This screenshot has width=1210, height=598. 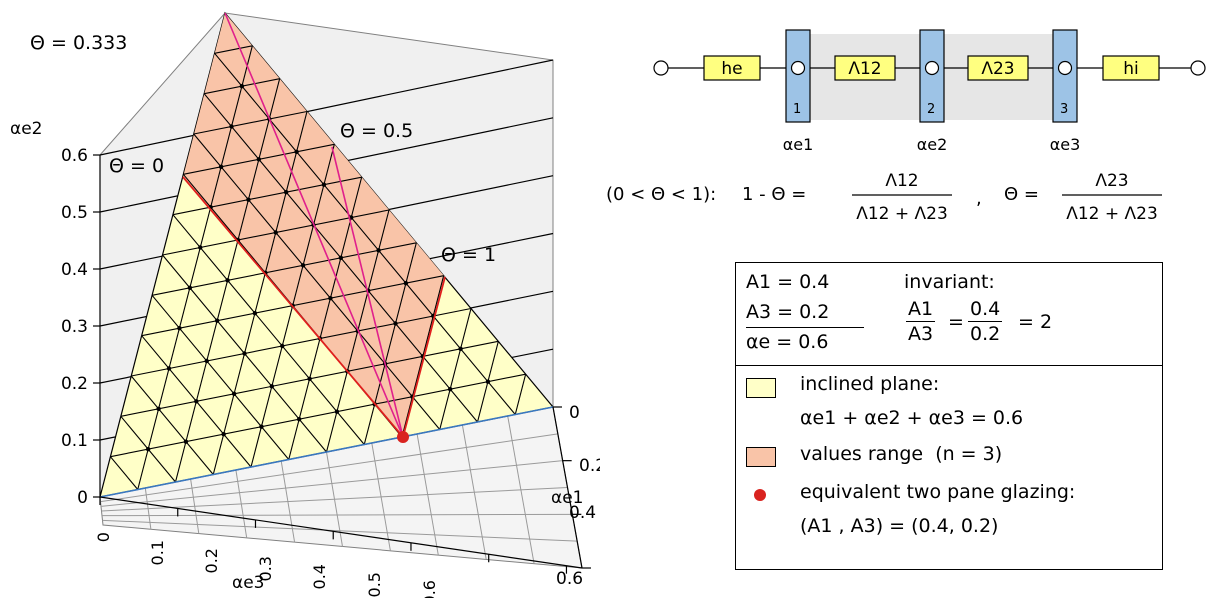 I want to click on invariant-ratio: A1 A3, so click(x=921, y=321).